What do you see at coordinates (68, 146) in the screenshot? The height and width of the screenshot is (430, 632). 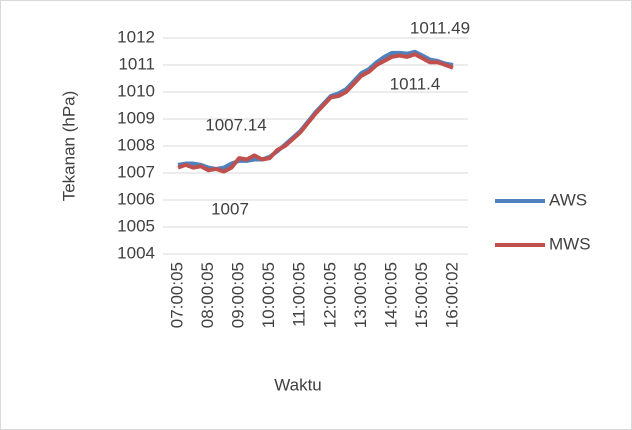 I see `y-axis-title: Tekanan (hPa)` at bounding box center [68, 146].